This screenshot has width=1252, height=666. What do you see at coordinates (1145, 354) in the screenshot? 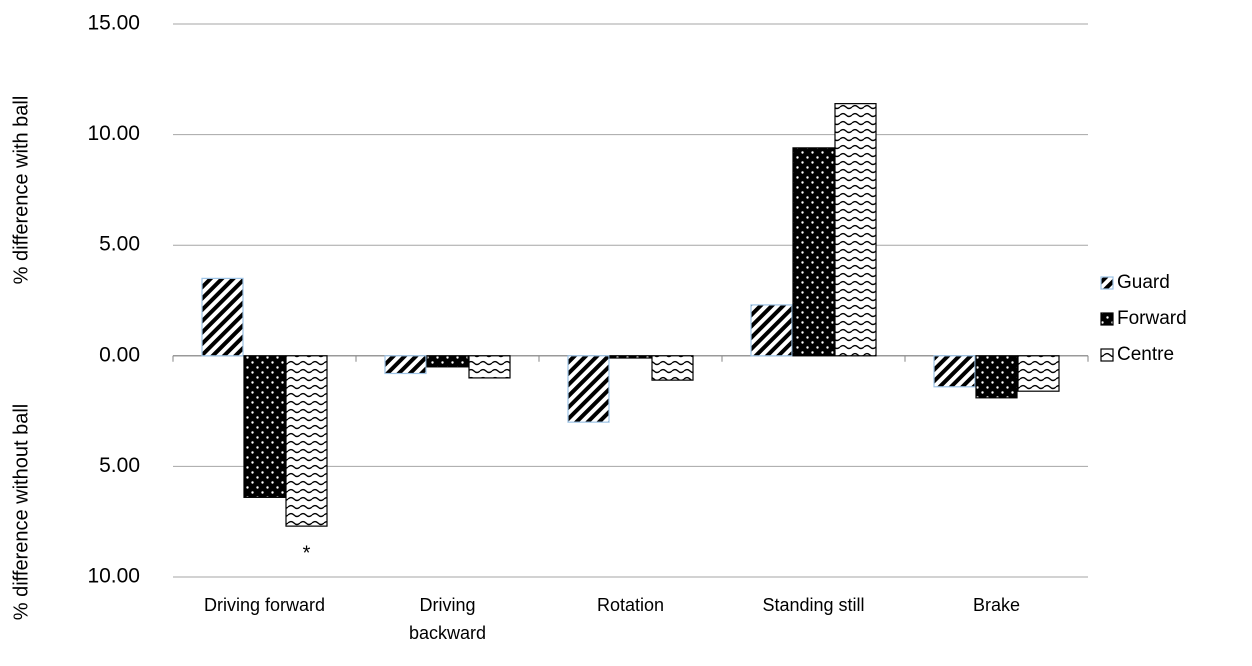
I see `legend-label: Centre` at bounding box center [1145, 354].